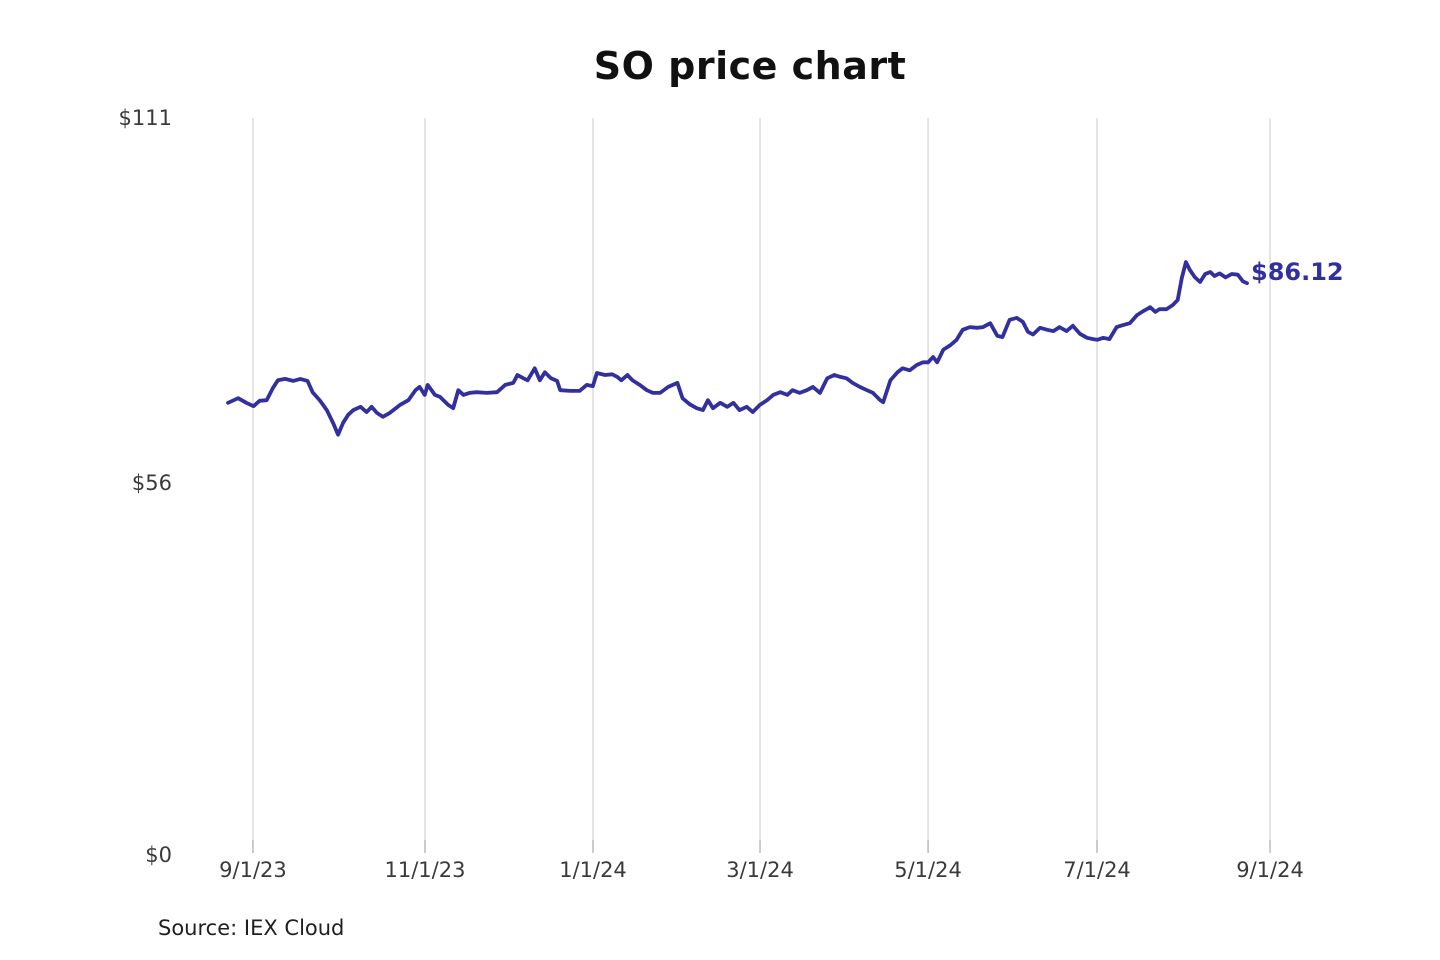 The width and height of the screenshot is (1440, 960). What do you see at coordinates (1297, 272) in the screenshot?
I see `last-price-label: $86.12` at bounding box center [1297, 272].